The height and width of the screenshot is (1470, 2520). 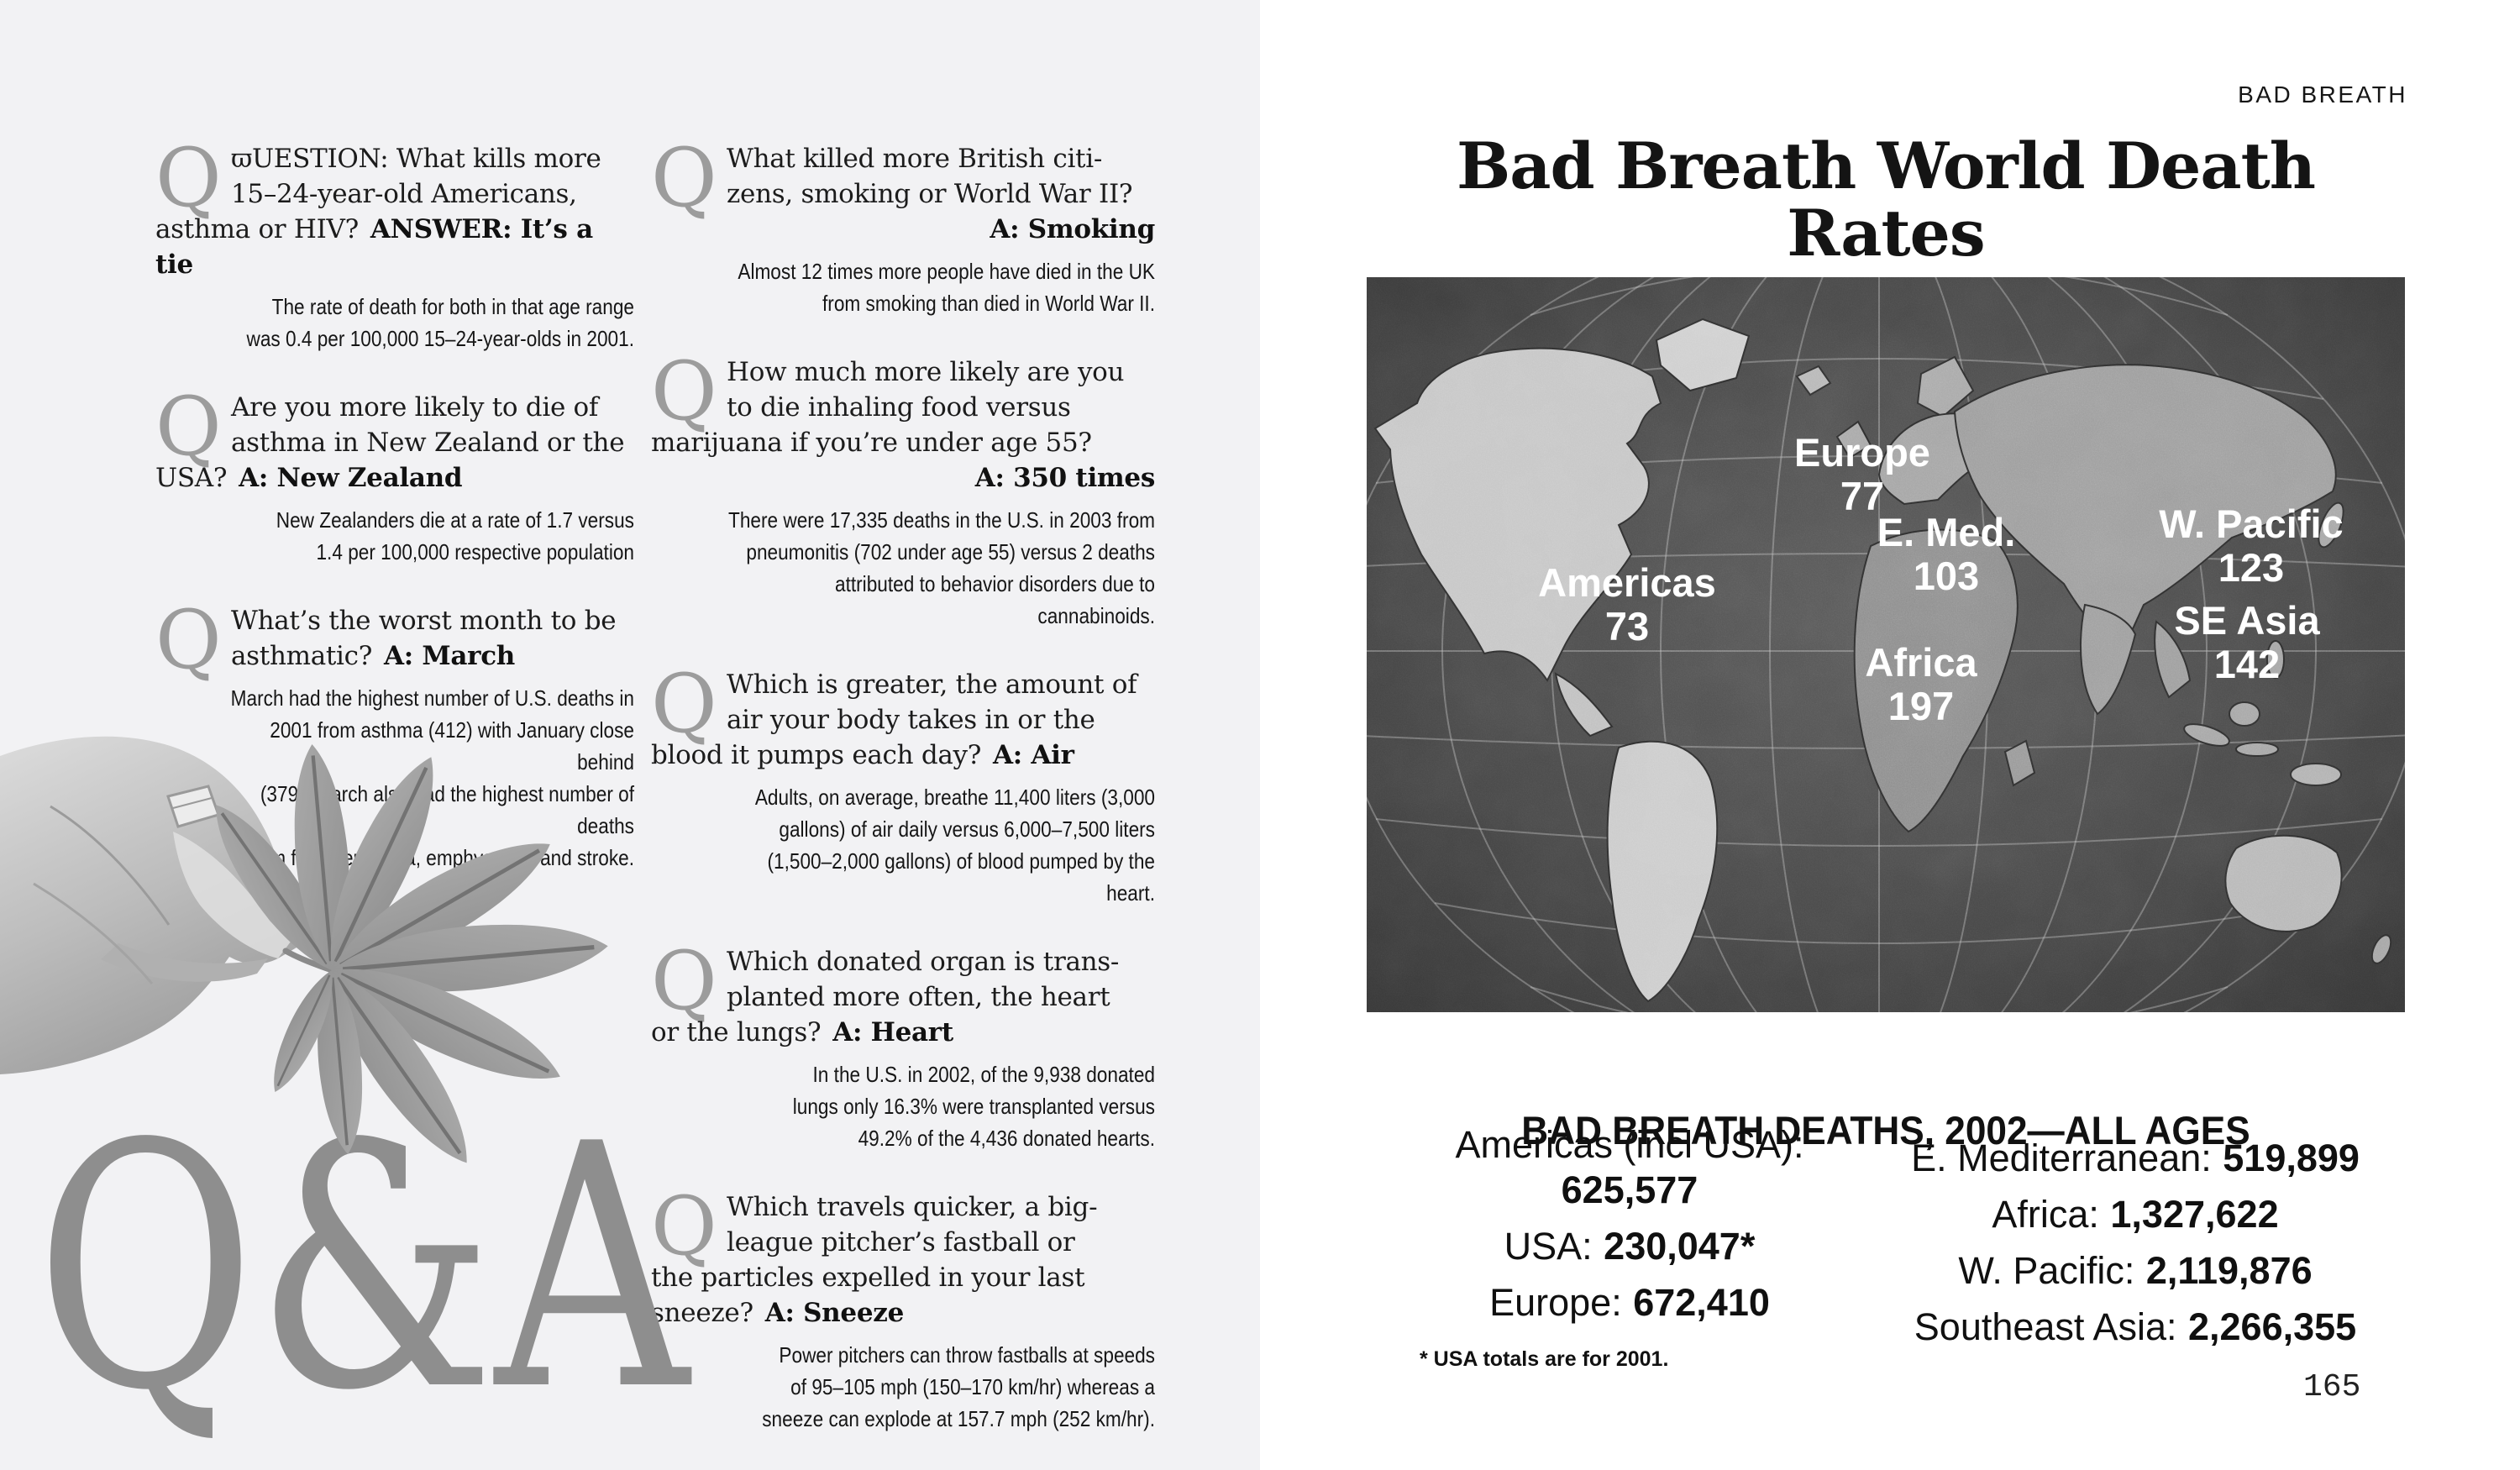 What do you see at coordinates (1072, 229) in the screenshot?
I see `answer-text: A: Smoking` at bounding box center [1072, 229].